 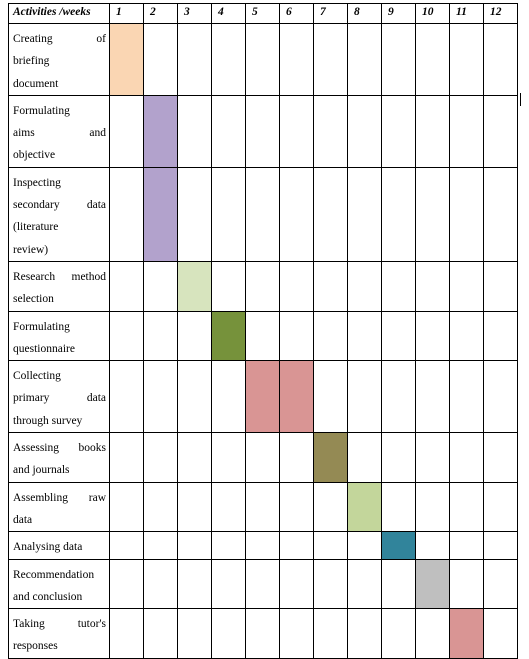 I want to click on activity-label-line: objective, so click(x=34, y=155).